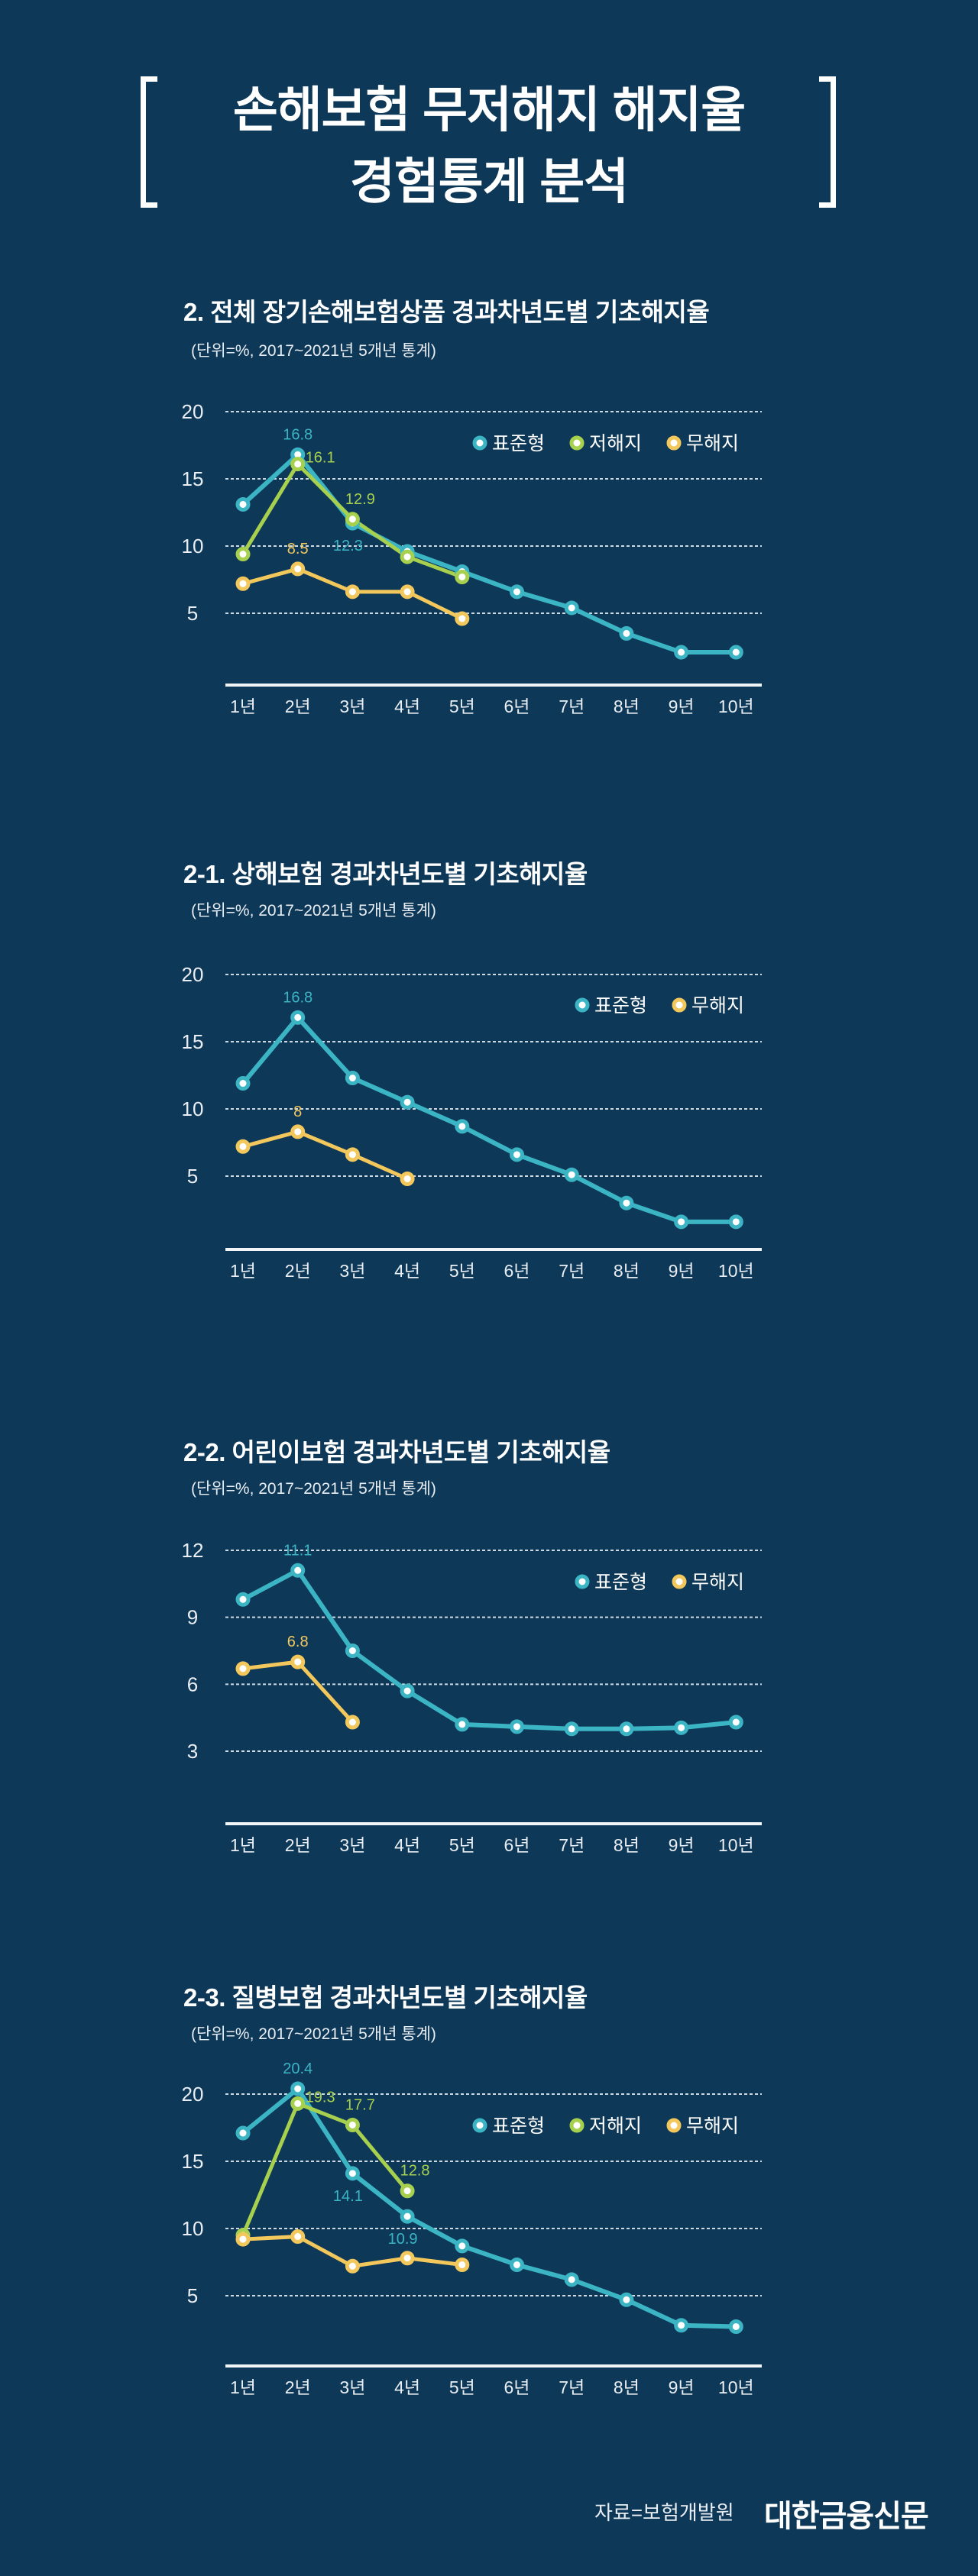 Image resolution: width=978 pixels, height=2576 pixels. Describe the element at coordinates (615, 443) in the screenshot. I see `legend-label: 저해지` at that location.